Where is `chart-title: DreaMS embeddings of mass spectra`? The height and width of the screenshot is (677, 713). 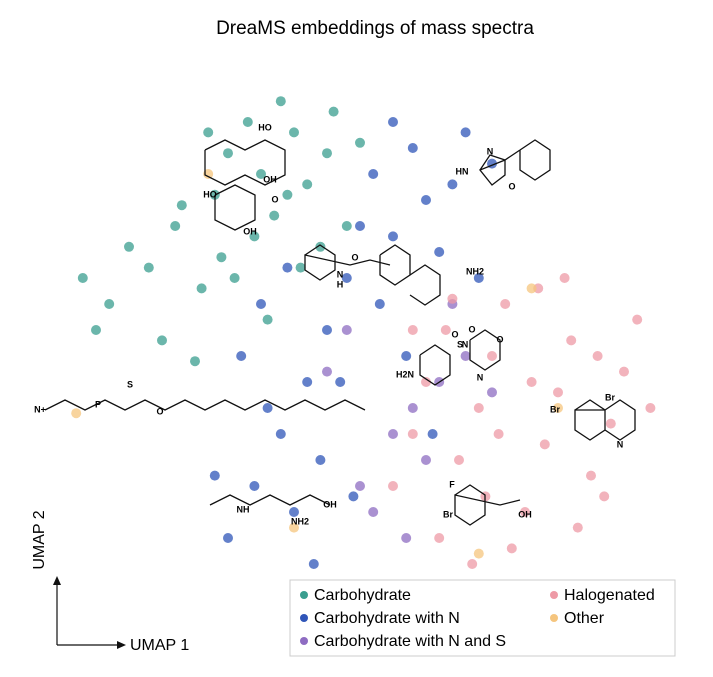
chart-title: DreaMS embeddings of mass spectra is located at coordinates (375, 28).